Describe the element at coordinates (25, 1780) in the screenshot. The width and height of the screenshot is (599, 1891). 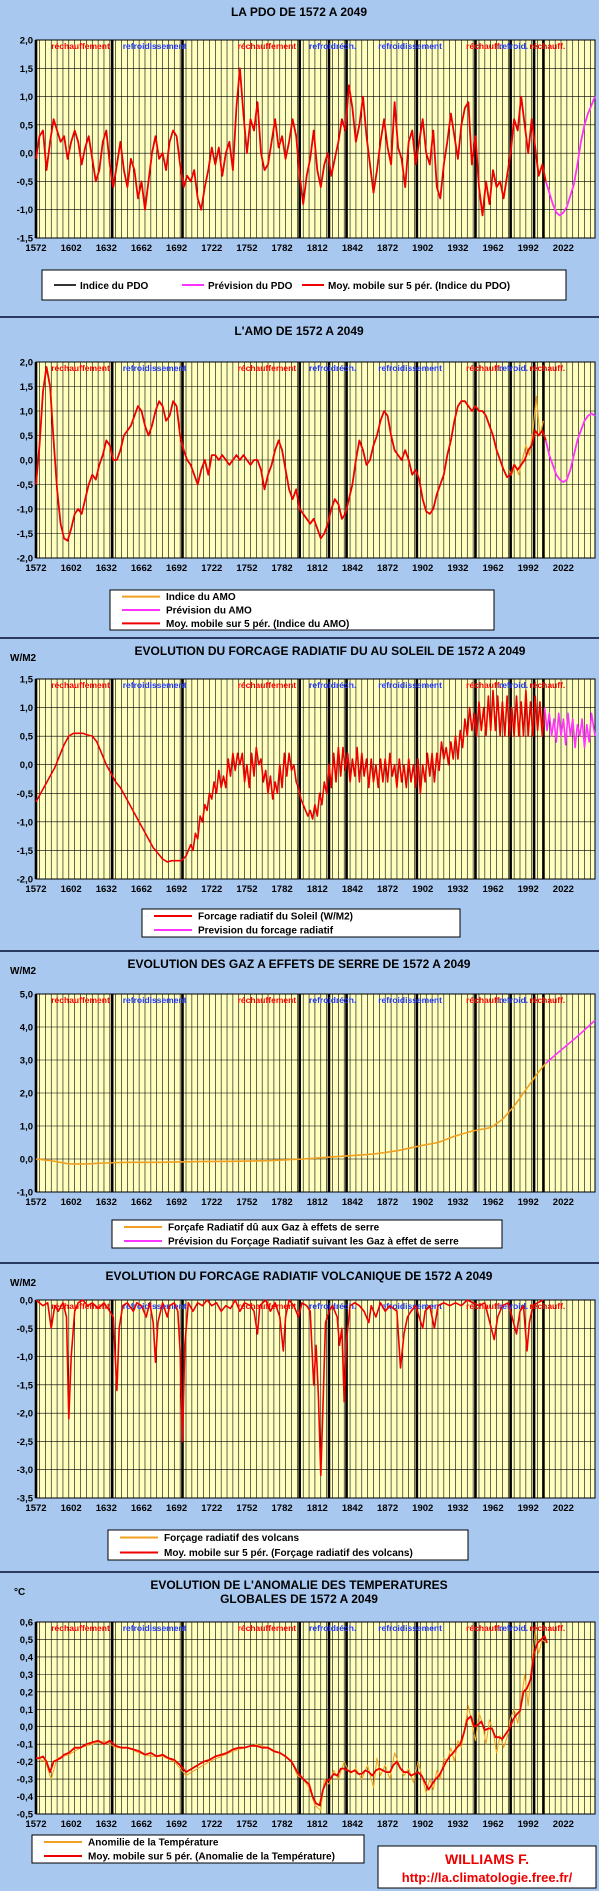
I see `y-tick-label: -0,3` at that location.